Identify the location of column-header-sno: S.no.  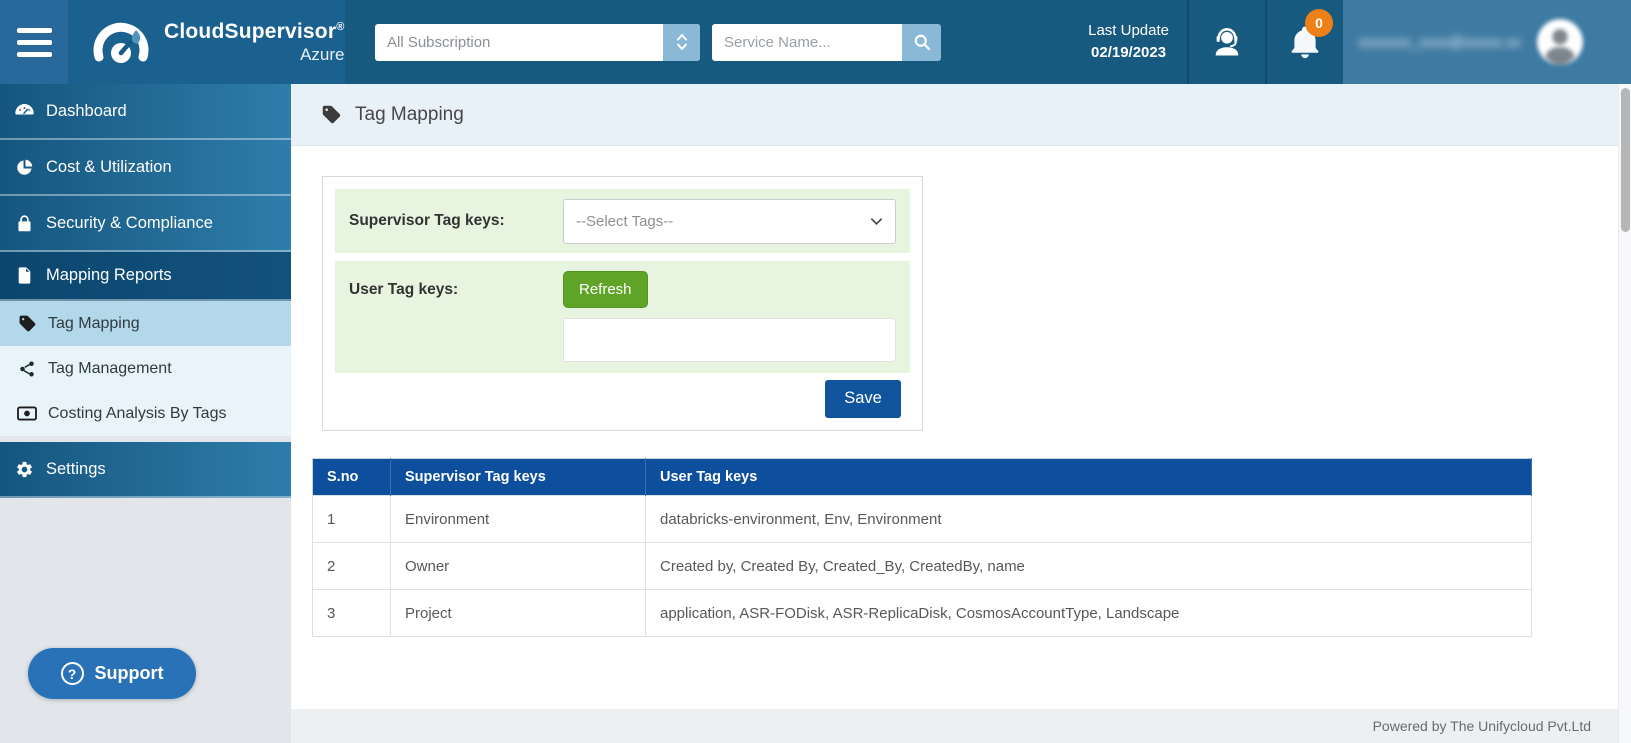
(351, 477).